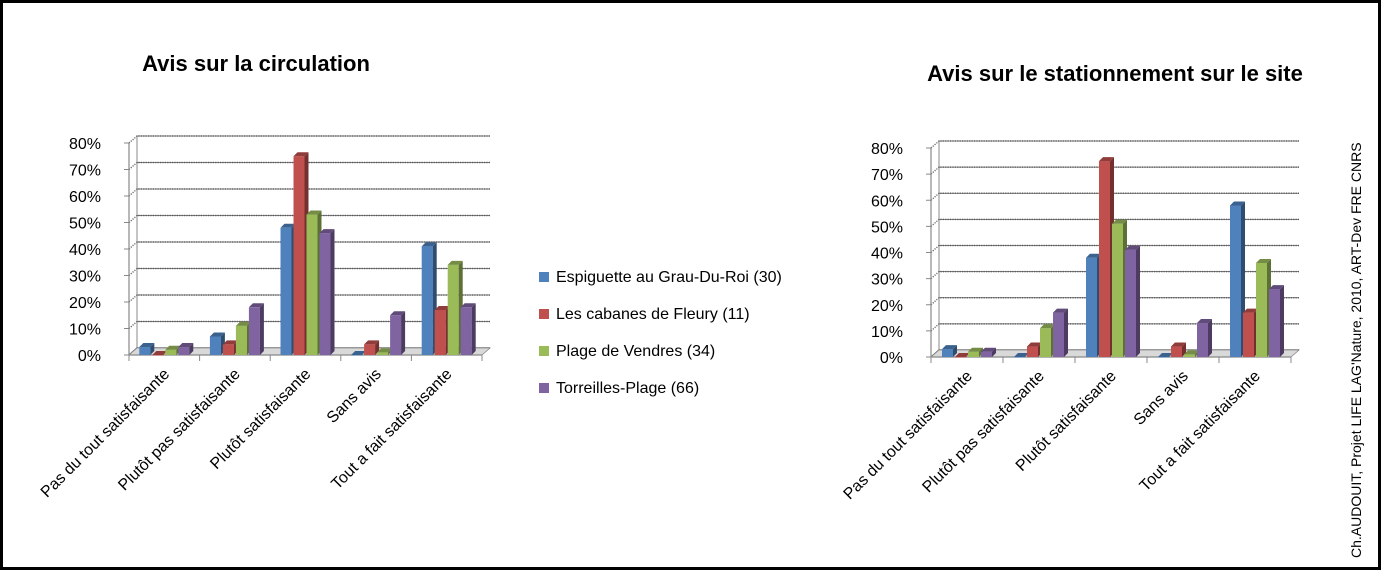  Describe the element at coordinates (635, 351) in the screenshot. I see `legend-label: Plage de Vendres (34)` at that location.